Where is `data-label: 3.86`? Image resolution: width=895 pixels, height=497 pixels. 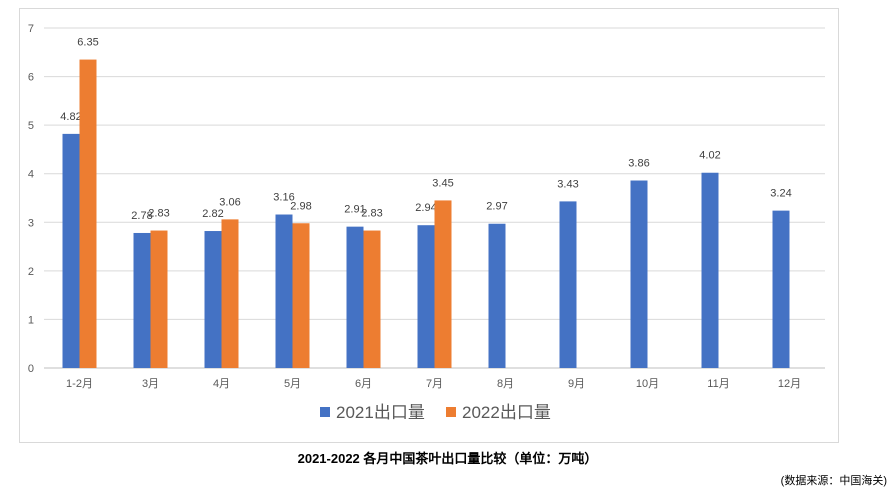 data-label: 3.86 is located at coordinates (638, 164).